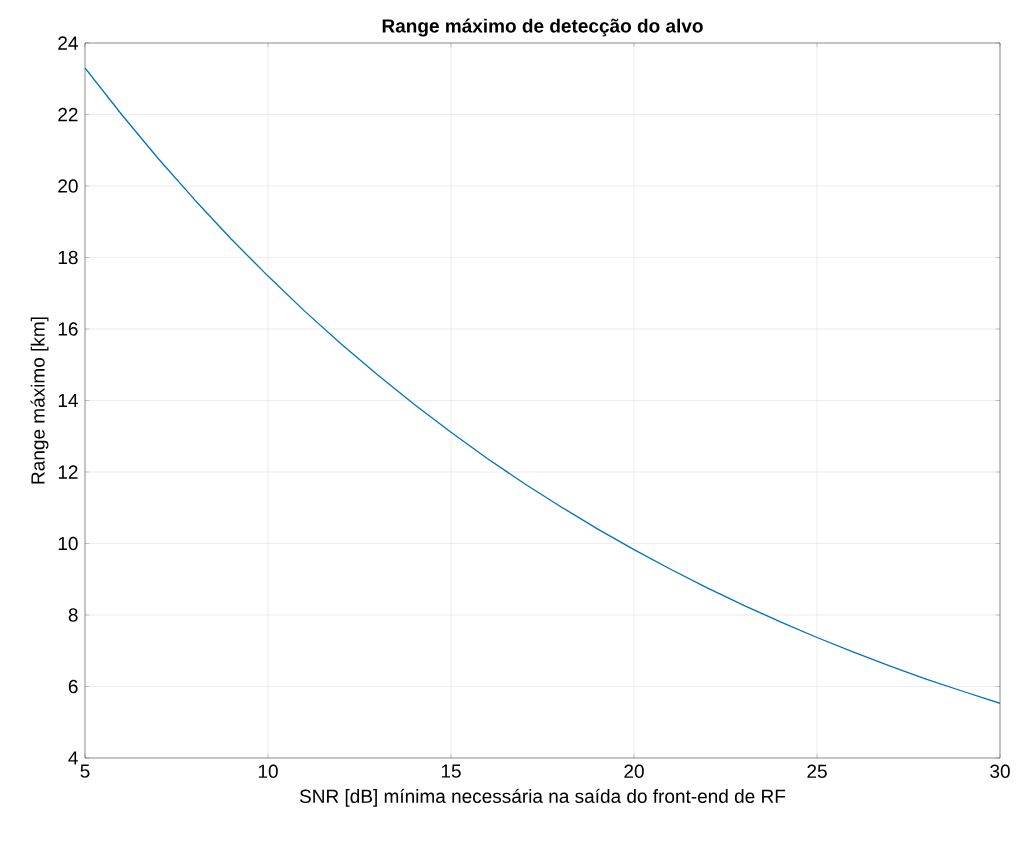  Describe the element at coordinates (73, 615) in the screenshot. I see `y-tick-label: 8` at that location.